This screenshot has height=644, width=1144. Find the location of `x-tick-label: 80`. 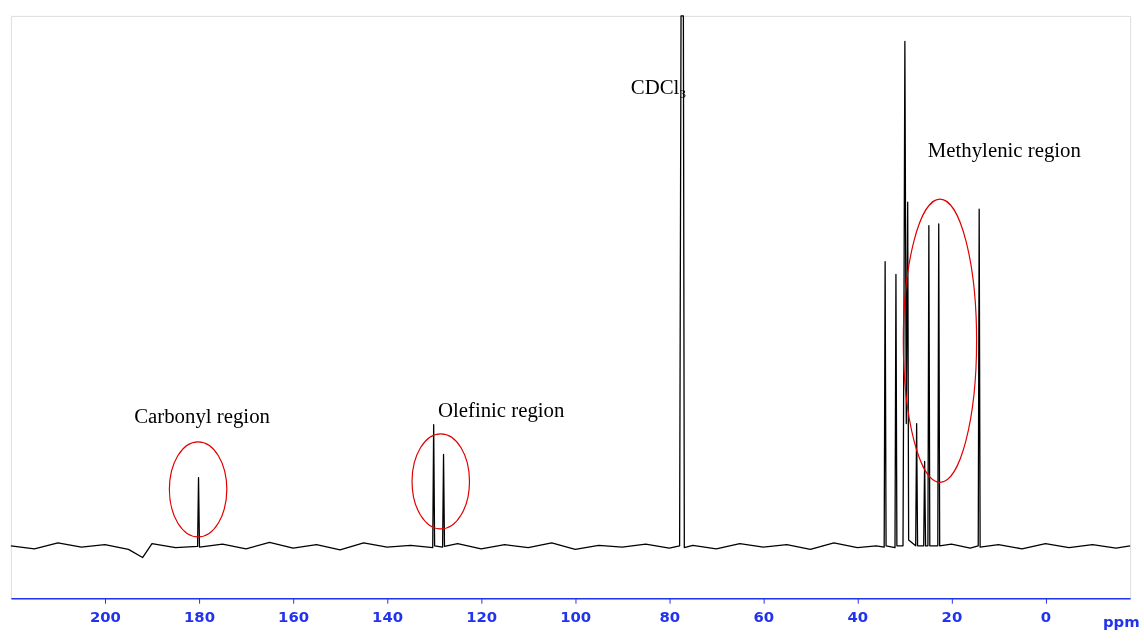

x-tick-label: 80 is located at coordinates (670, 616).